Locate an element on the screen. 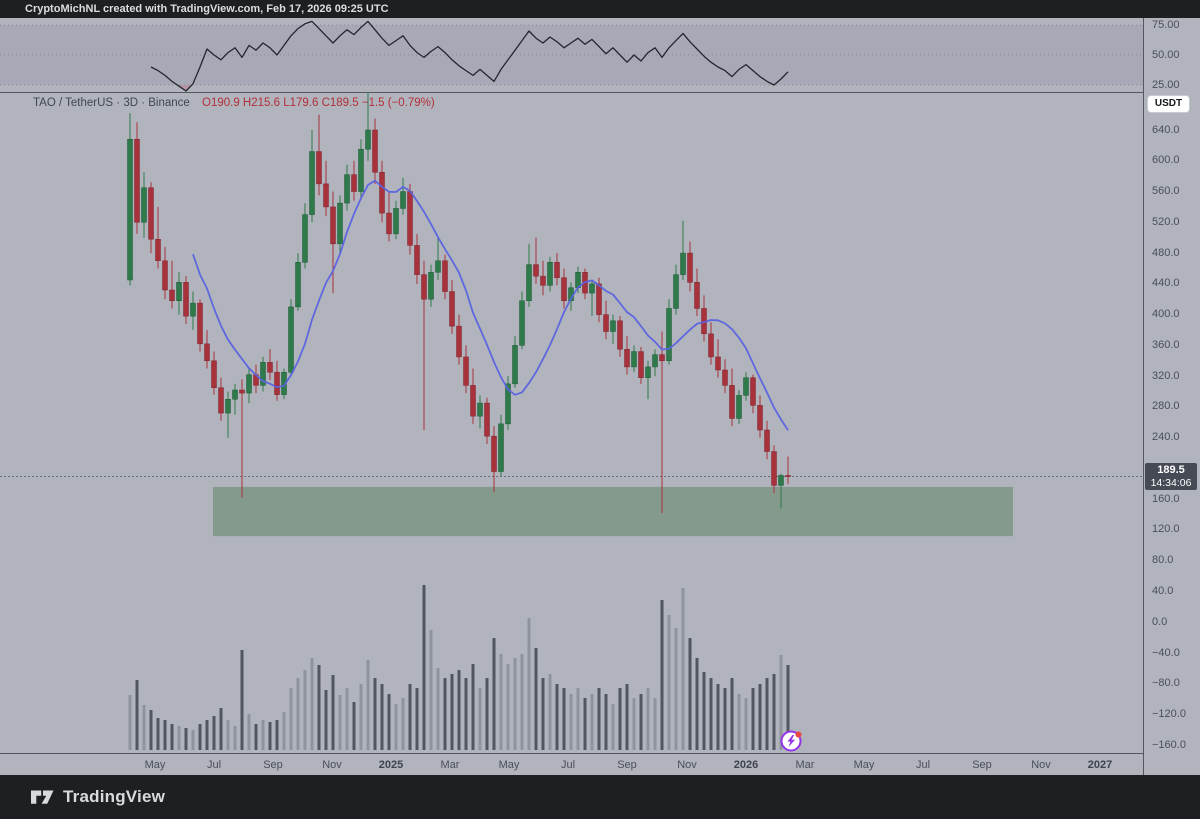  price-scale-label: −160.0 is located at coordinates (1169, 744).